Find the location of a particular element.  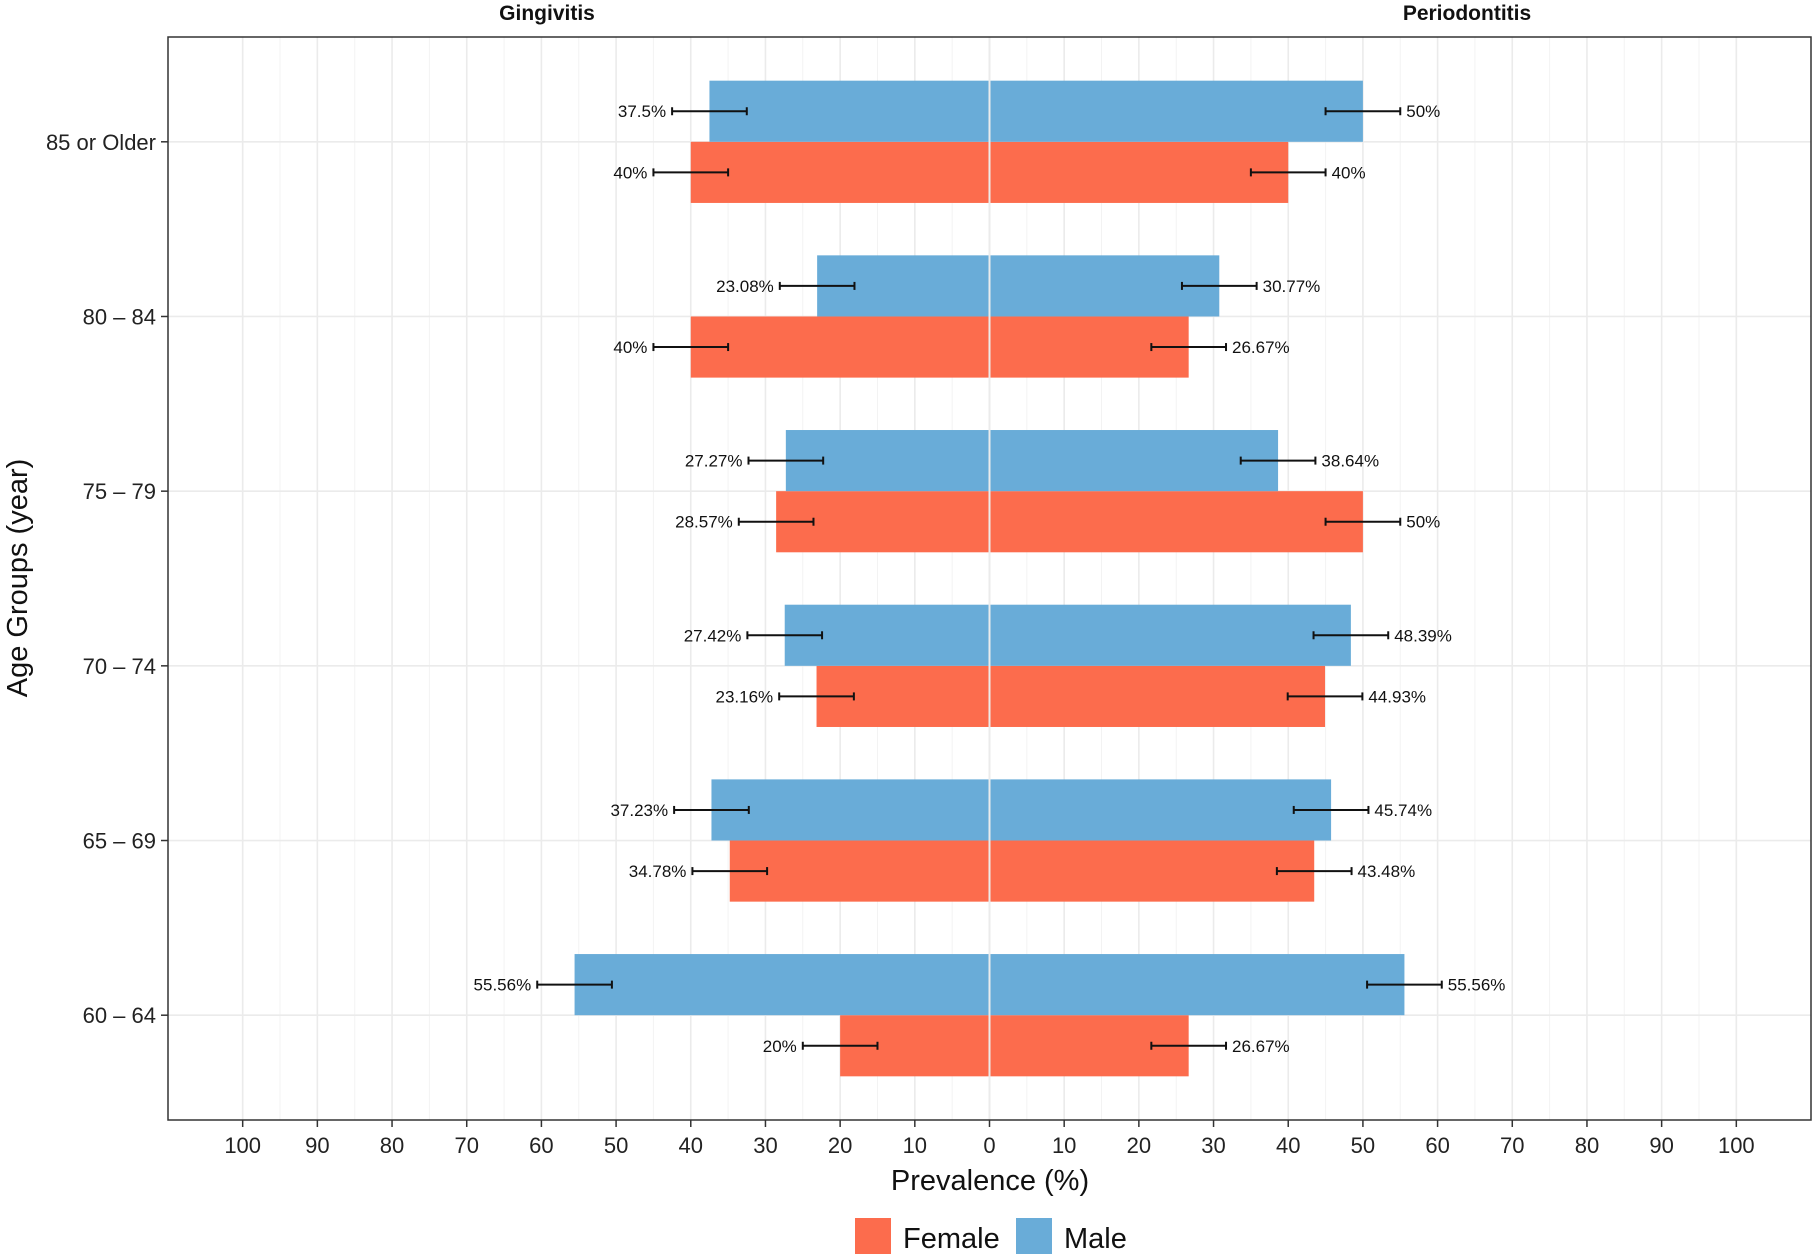

data-label-gingivitis-male: 37.23% is located at coordinates (639, 810).